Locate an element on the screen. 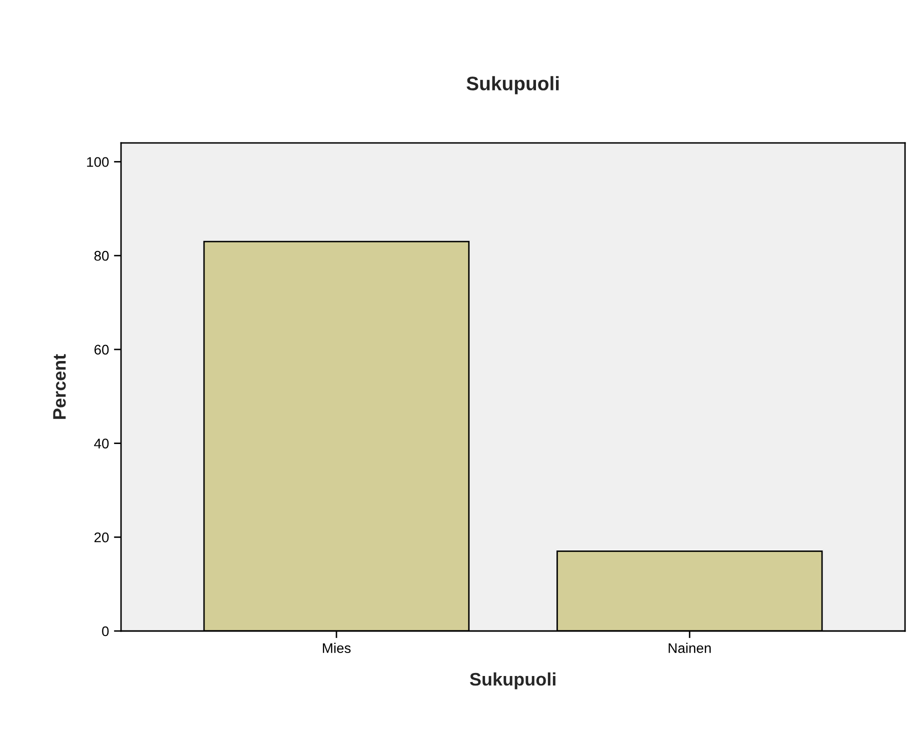 The width and height of the screenshot is (919, 731). y-tick-label: 80 is located at coordinates (101, 255).